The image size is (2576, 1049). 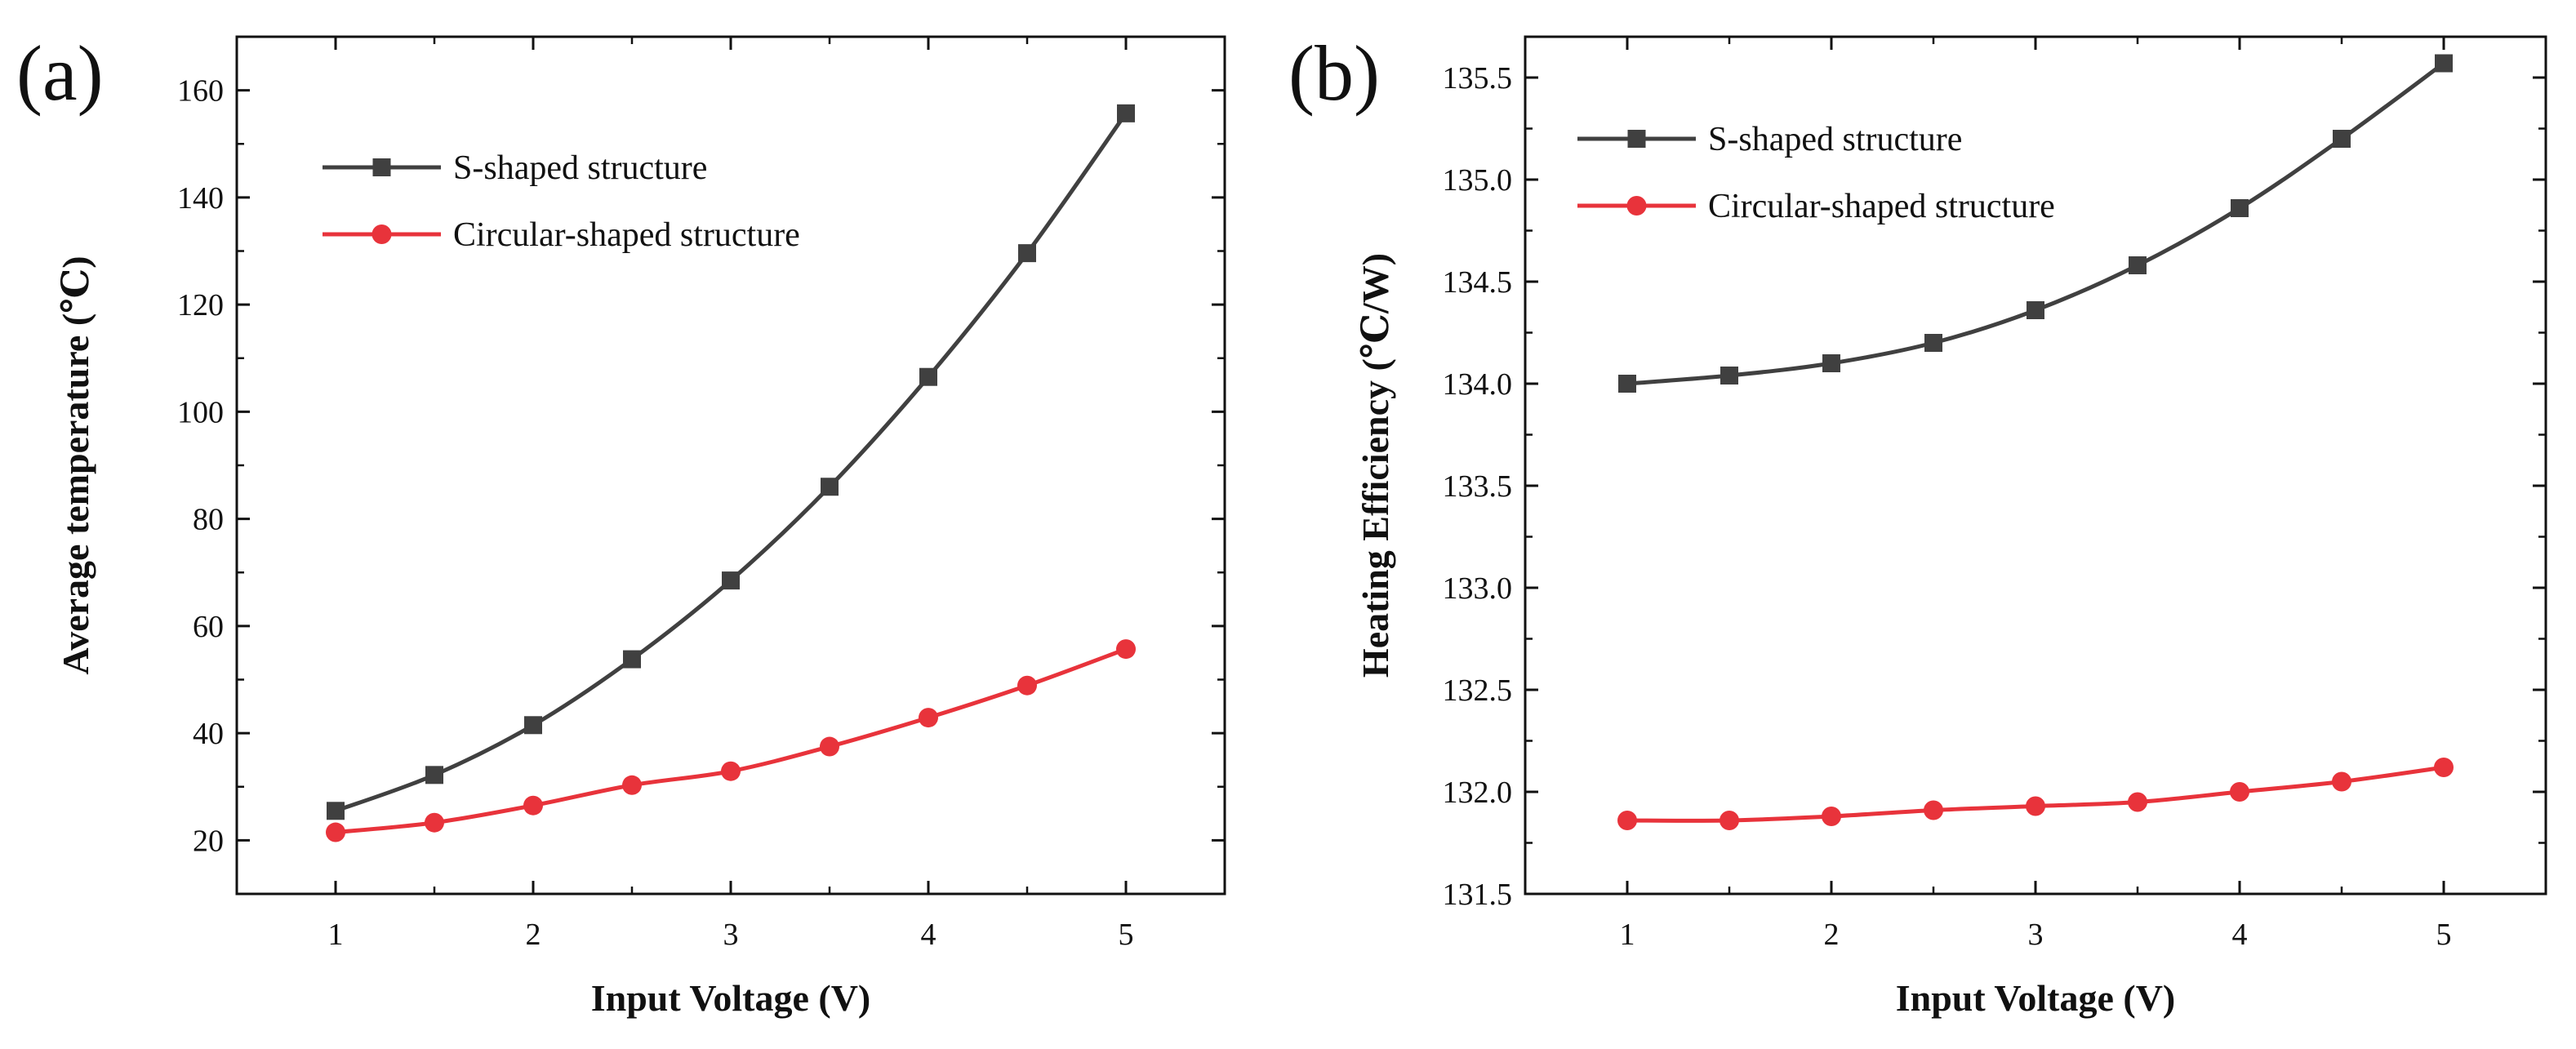 What do you see at coordinates (1478, 690) in the screenshot?
I see `y-tick-label: 132.5` at bounding box center [1478, 690].